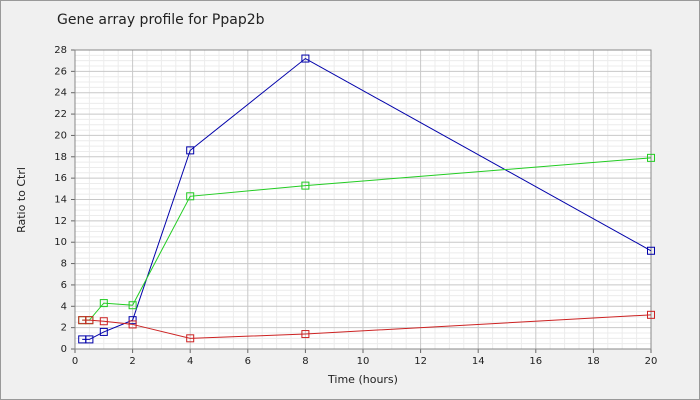  What do you see at coordinates (190, 361) in the screenshot?
I see `x-tick-label: 4` at bounding box center [190, 361].